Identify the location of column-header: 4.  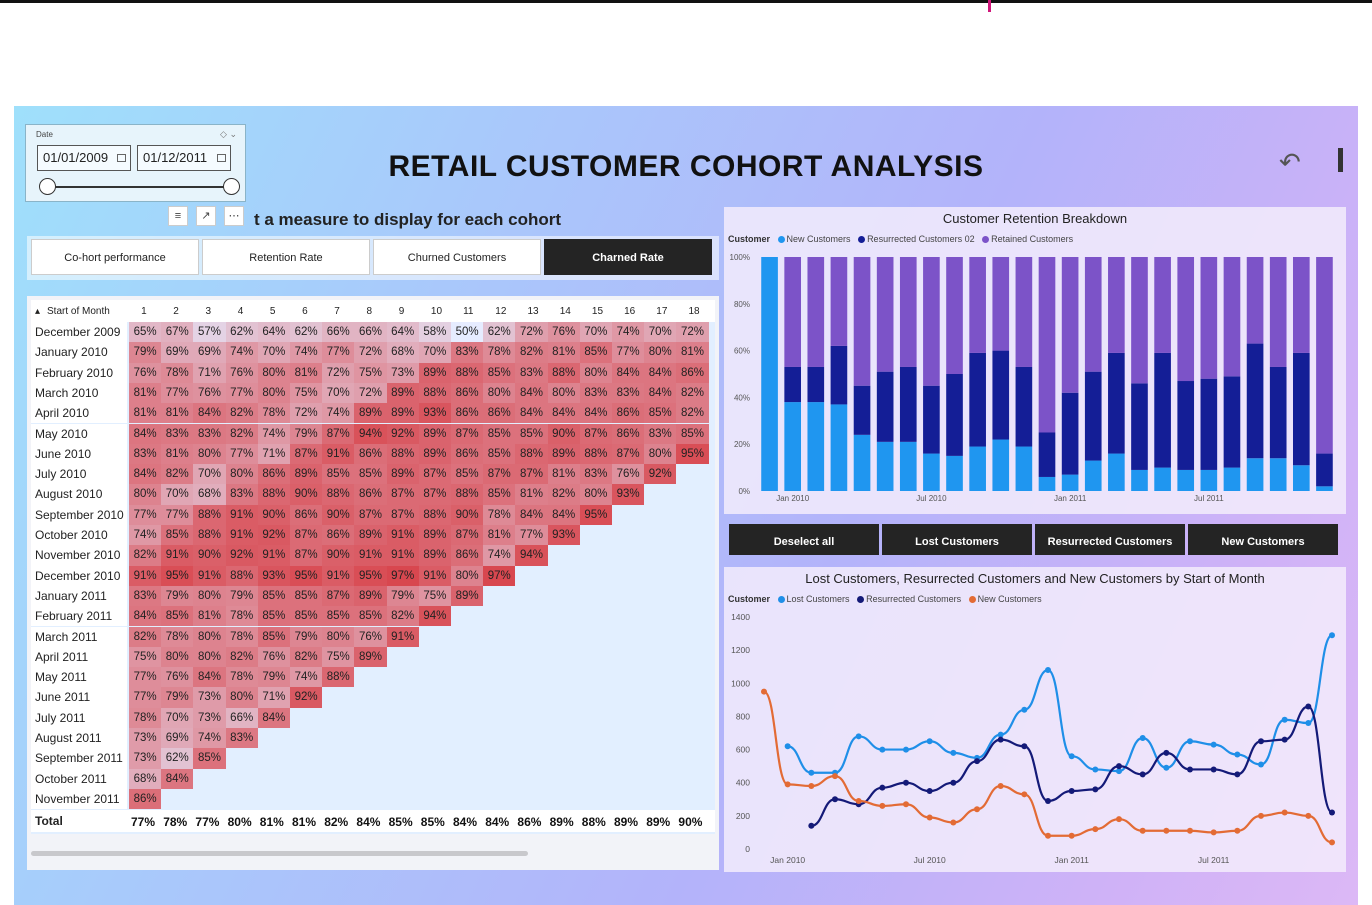
(240, 311).